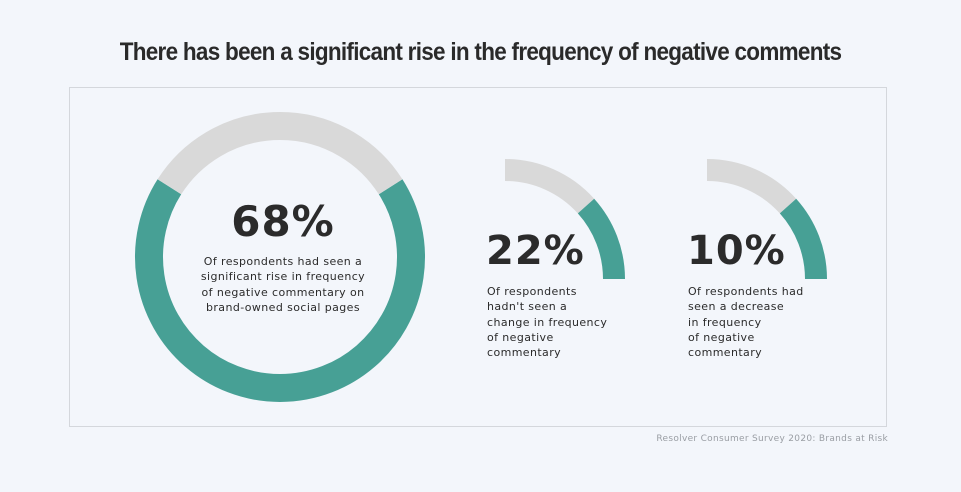 Image resolution: width=961 pixels, height=492 pixels. Describe the element at coordinates (283, 307) in the screenshot. I see `description-line: brand-owned social pages` at that location.